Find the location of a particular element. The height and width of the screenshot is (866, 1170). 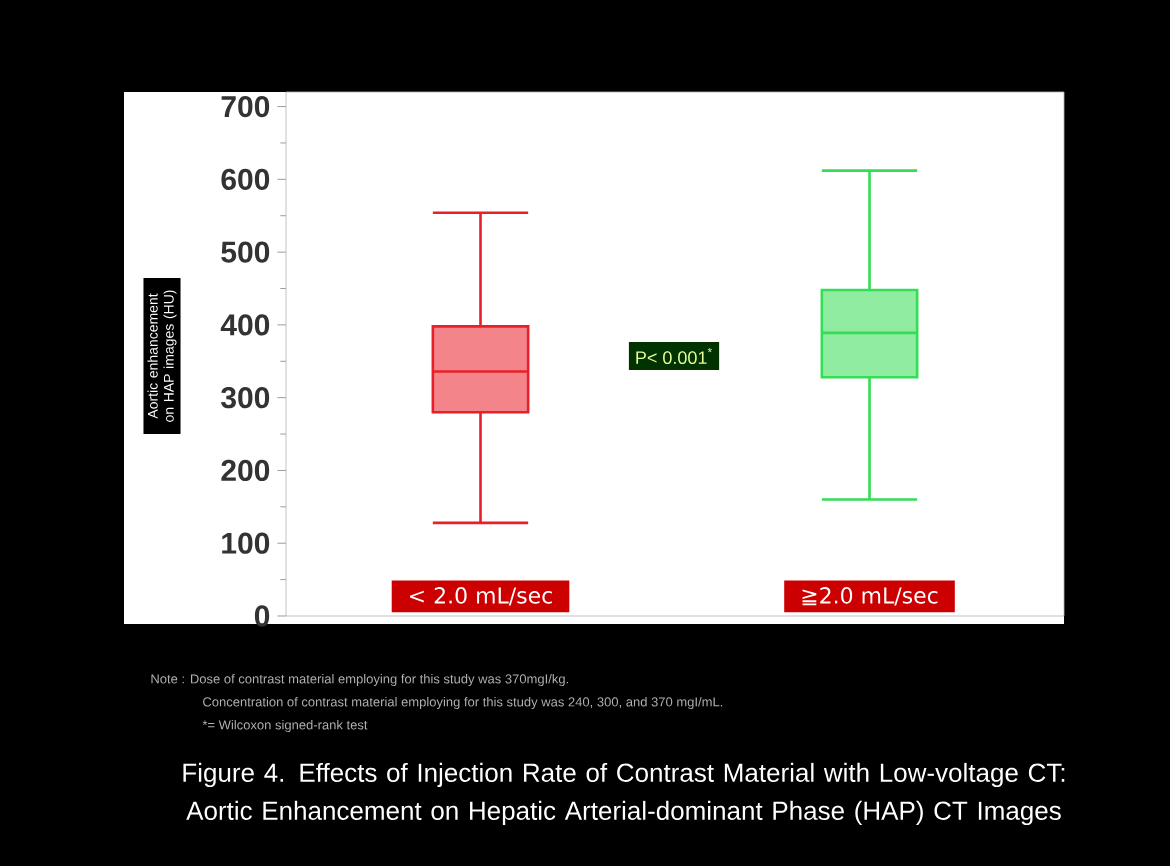

y-tick-label: 600 is located at coordinates (245, 179).